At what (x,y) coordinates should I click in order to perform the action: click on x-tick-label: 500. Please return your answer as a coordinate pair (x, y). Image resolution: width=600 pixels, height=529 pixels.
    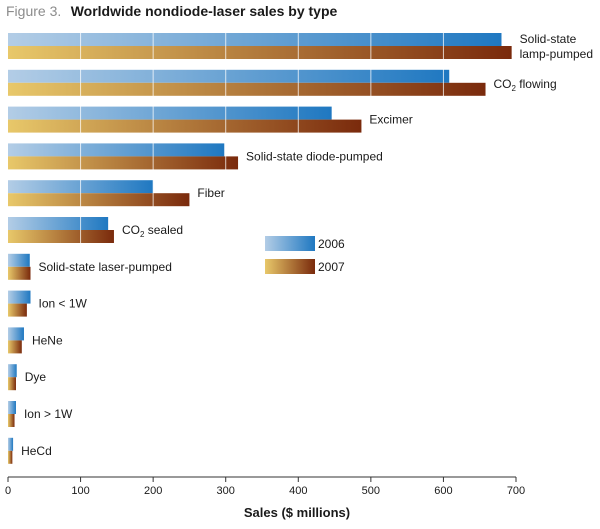
    Looking at the image, I should click on (371, 491).